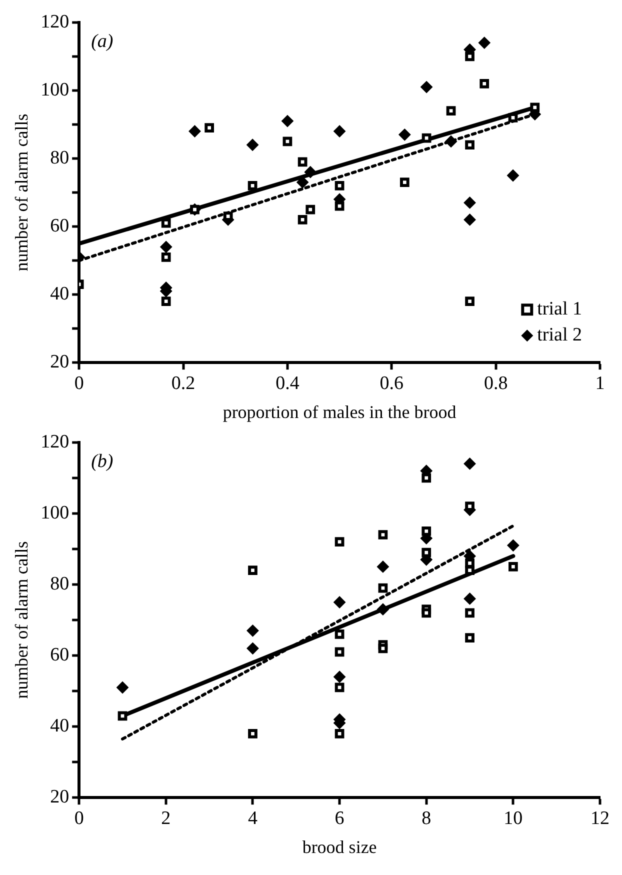 The height and width of the screenshot is (875, 622). I want to click on x-axis-title: proportion of males in the brood, so click(339, 412).